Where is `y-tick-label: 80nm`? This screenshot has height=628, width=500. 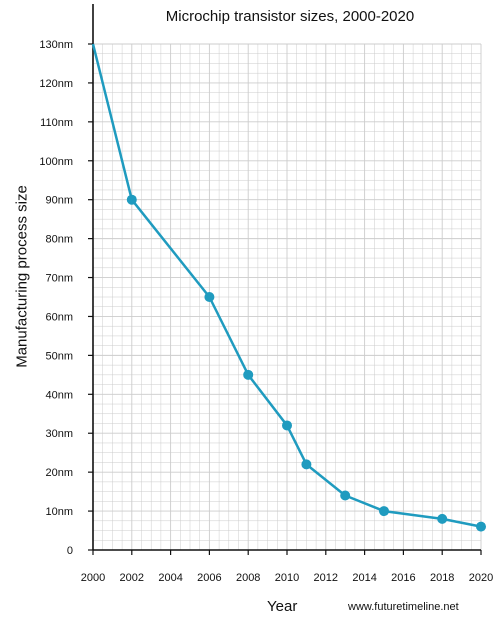 y-tick-label: 80nm is located at coordinates (59, 240).